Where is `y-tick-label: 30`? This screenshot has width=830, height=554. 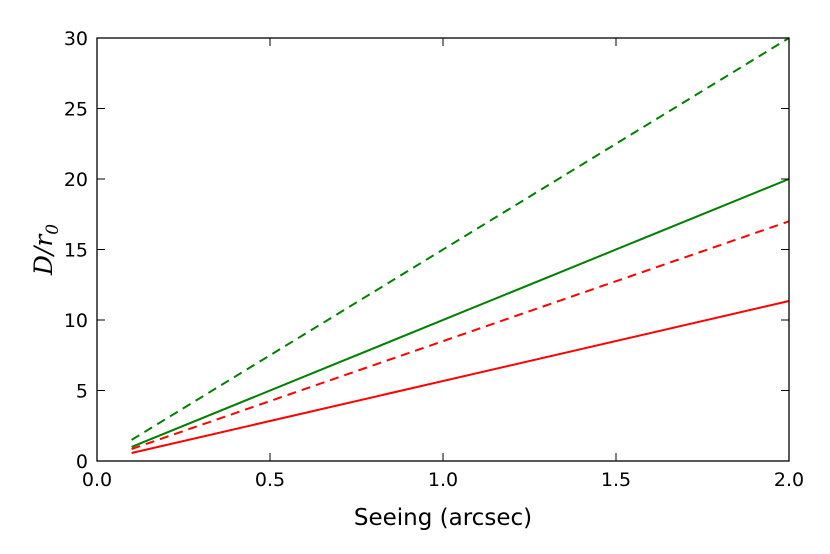 y-tick-label: 30 is located at coordinates (76, 39).